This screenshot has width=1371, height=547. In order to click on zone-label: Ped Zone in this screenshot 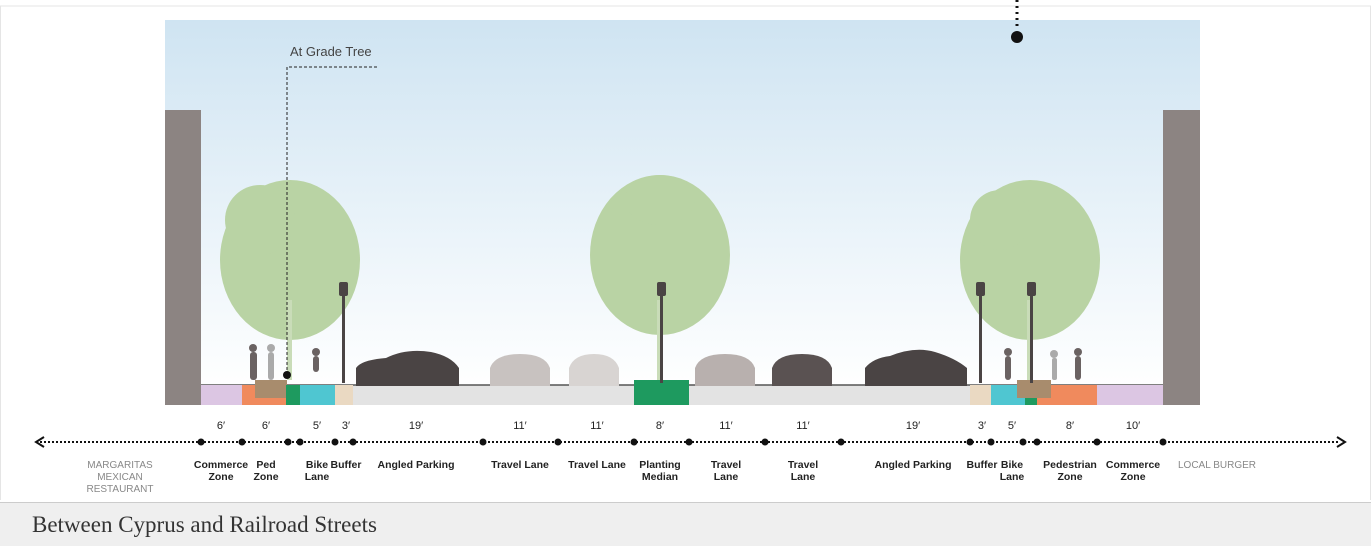, I will do `click(266, 471)`.